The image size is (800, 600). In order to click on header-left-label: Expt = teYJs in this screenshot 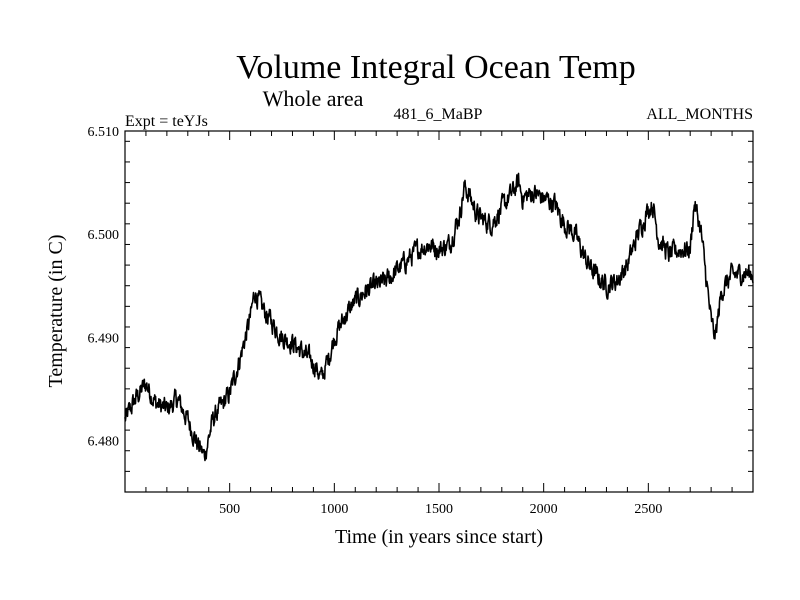, I will do `click(166, 121)`.